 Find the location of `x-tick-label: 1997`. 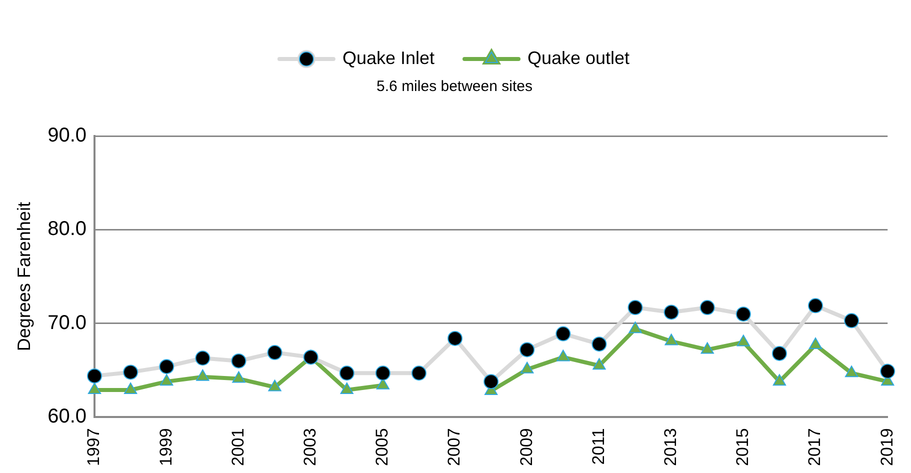

x-tick-label: 1997 is located at coordinates (94, 447).